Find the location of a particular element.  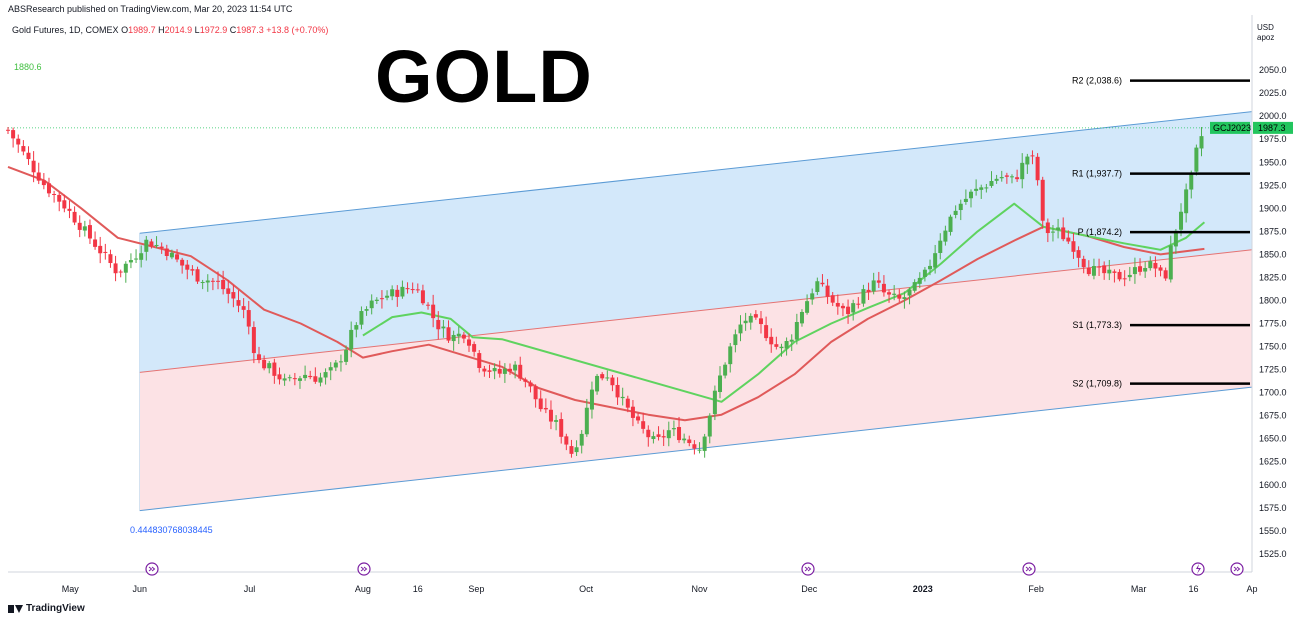

price-tick: 1675.0 is located at coordinates (1273, 416).